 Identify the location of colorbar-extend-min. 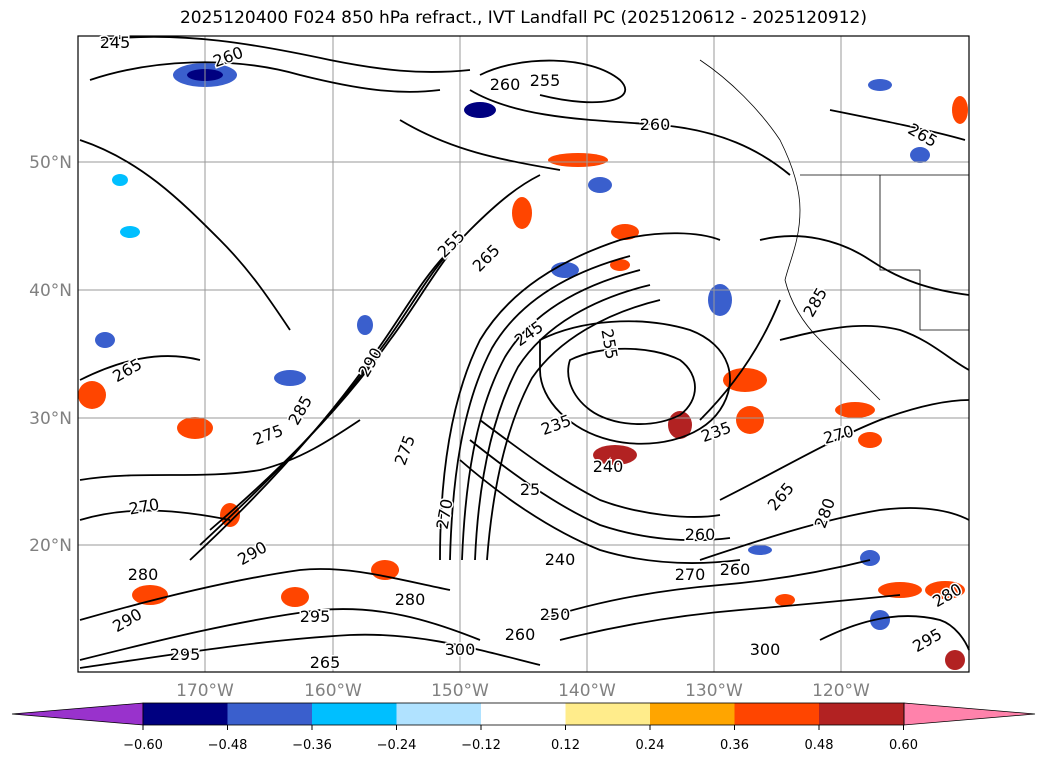
(77, 714).